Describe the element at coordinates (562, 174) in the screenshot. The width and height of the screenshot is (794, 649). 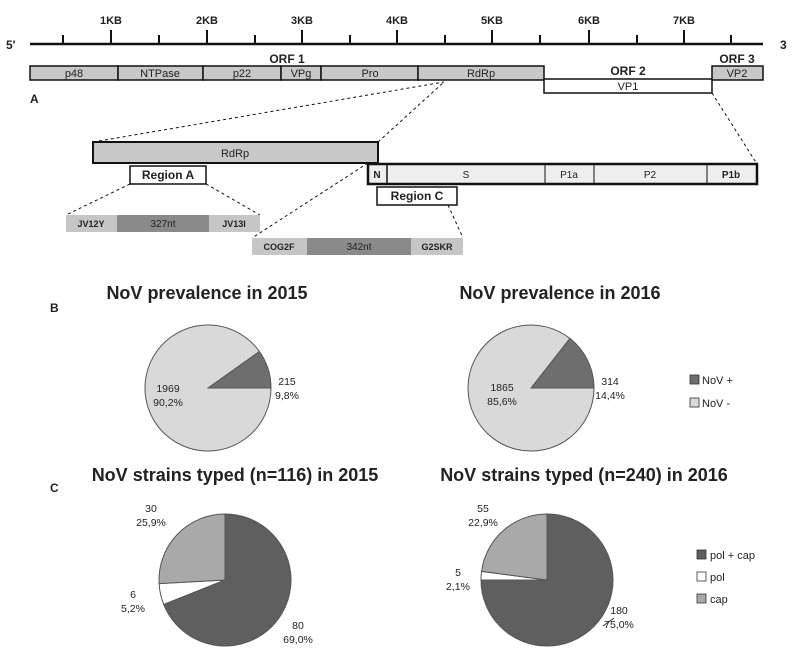
I see `capsid-detail-box` at that location.